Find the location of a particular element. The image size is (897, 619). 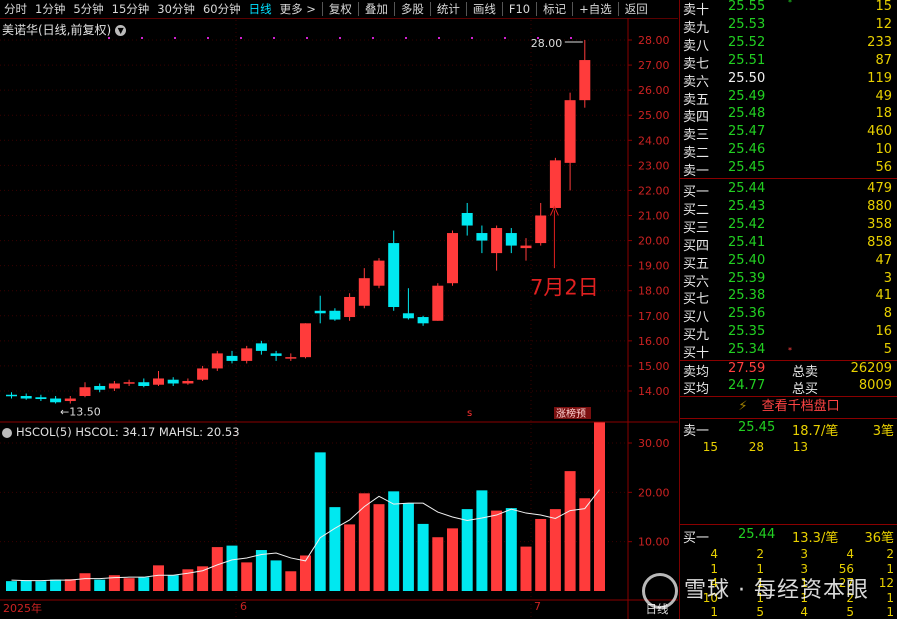

bid-price: 25.40 is located at coordinates (747, 260).